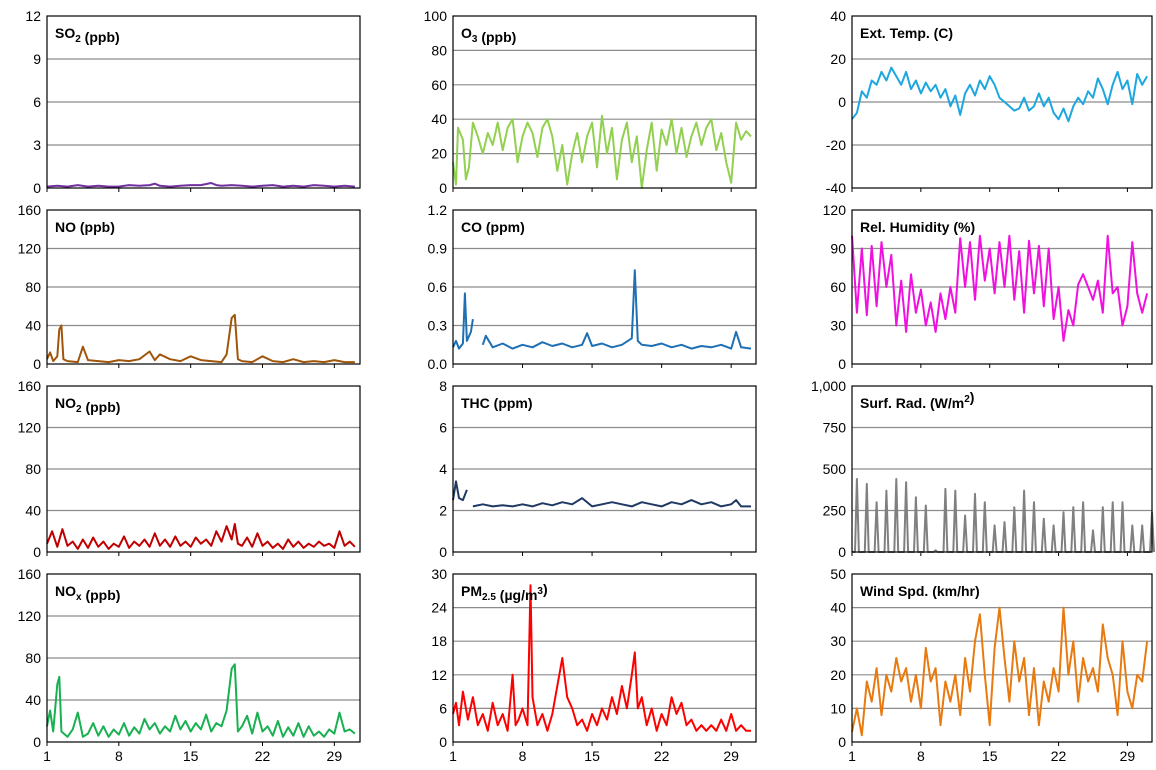 The image size is (1156, 770). What do you see at coordinates (475, 39) in the screenshot?
I see `title-part: 3` at bounding box center [475, 39].